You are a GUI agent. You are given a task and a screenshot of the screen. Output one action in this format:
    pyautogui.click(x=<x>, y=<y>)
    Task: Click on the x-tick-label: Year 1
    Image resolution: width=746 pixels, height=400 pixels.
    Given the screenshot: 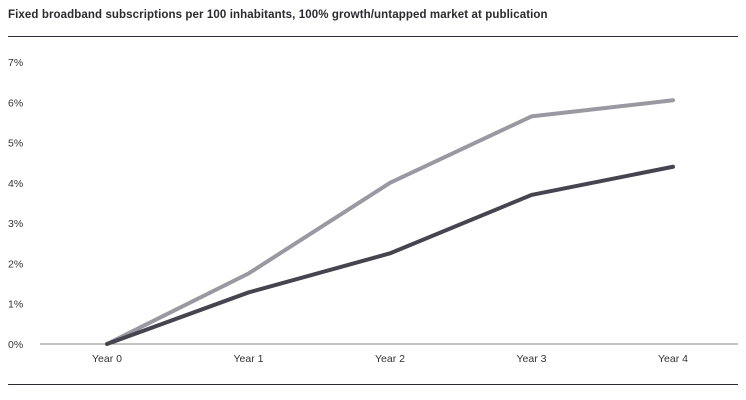 What is the action you would take?
    pyautogui.click(x=249, y=359)
    